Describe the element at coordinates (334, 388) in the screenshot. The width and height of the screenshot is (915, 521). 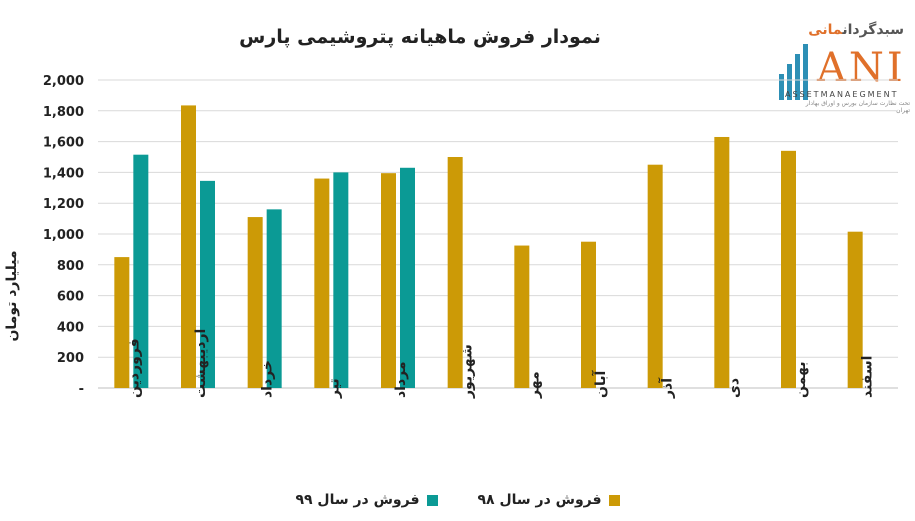
I see `x-tick-label: تیر` at that location.